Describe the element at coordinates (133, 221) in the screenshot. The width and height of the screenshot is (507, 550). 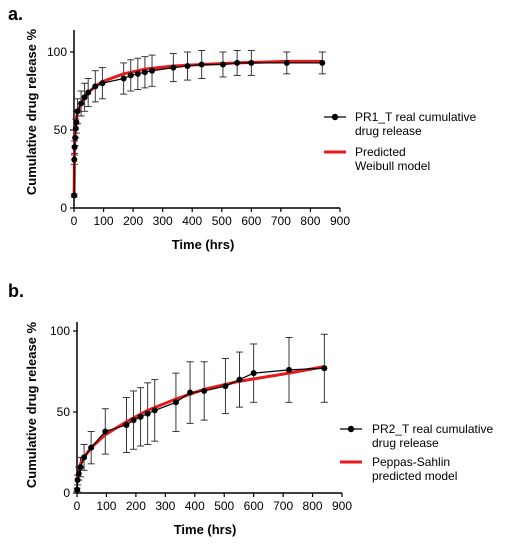
I see `panel-a-x-tick-label: 200` at that location.